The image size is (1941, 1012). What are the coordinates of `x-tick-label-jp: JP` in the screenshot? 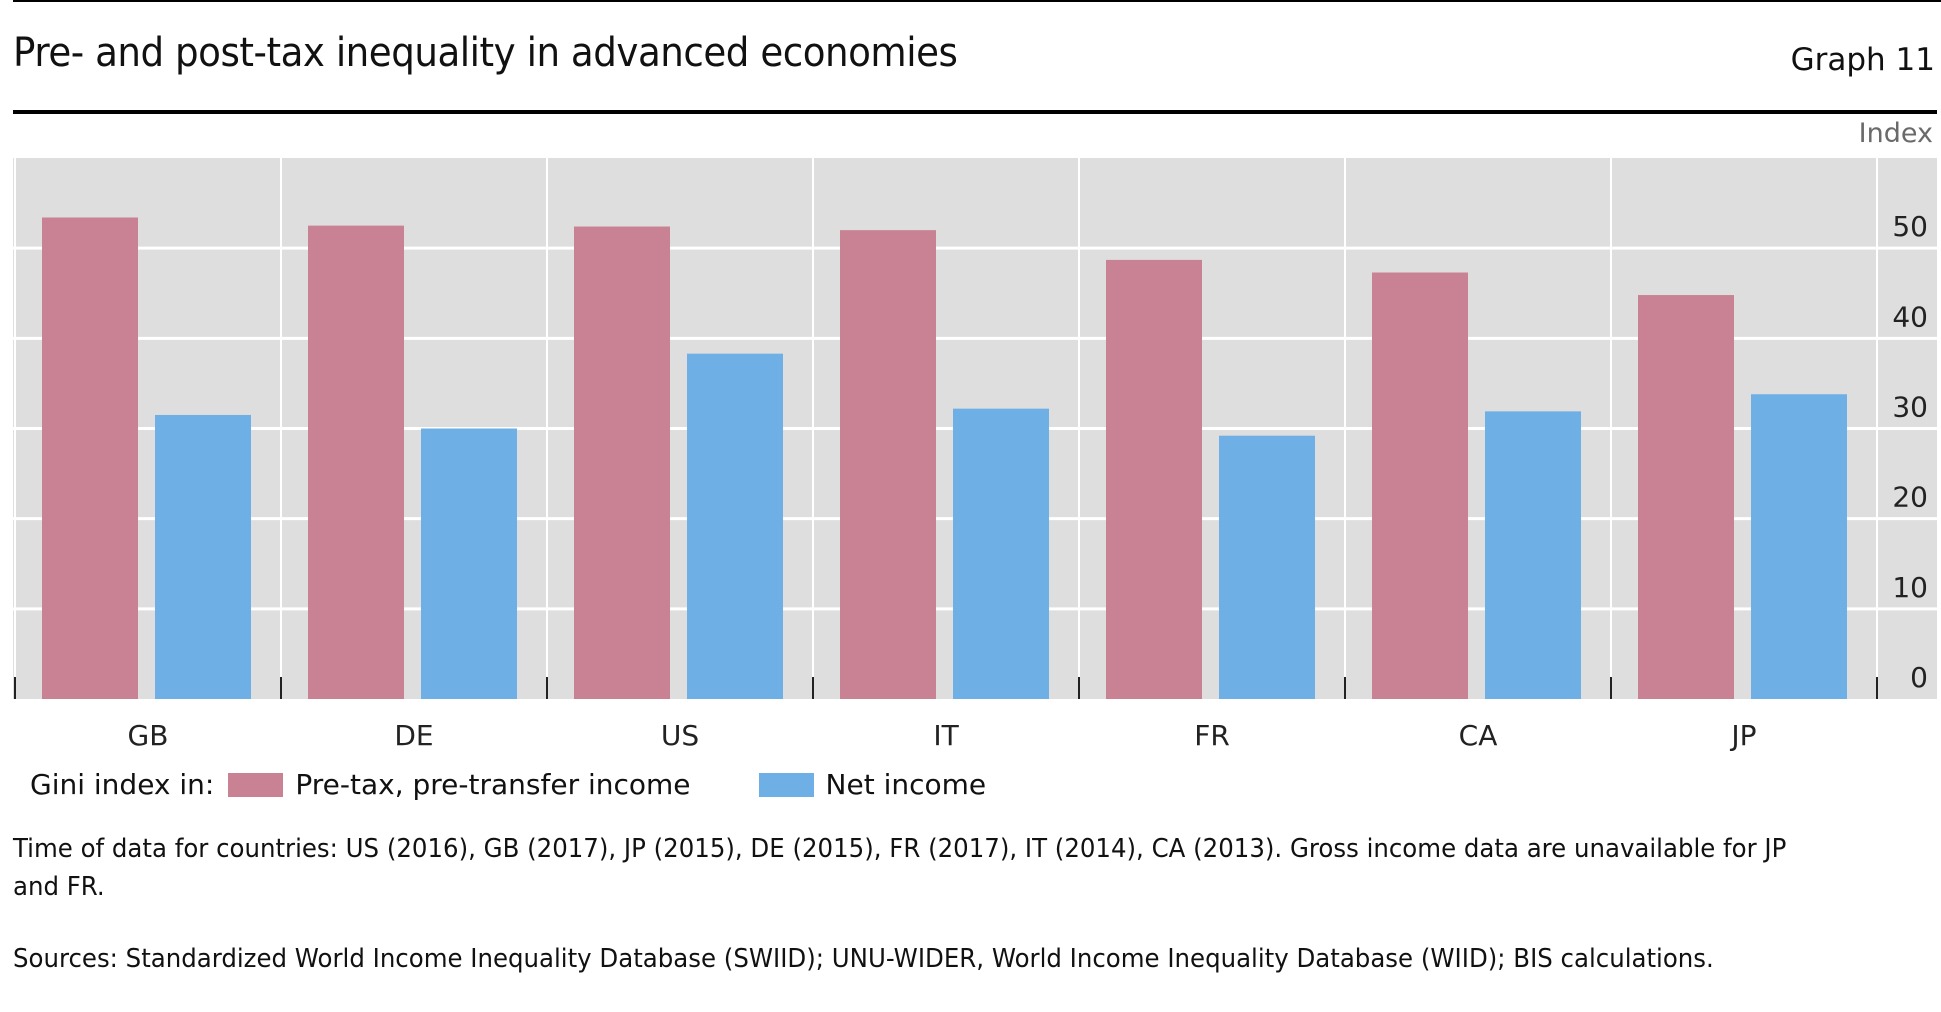 It's located at (1742, 735).